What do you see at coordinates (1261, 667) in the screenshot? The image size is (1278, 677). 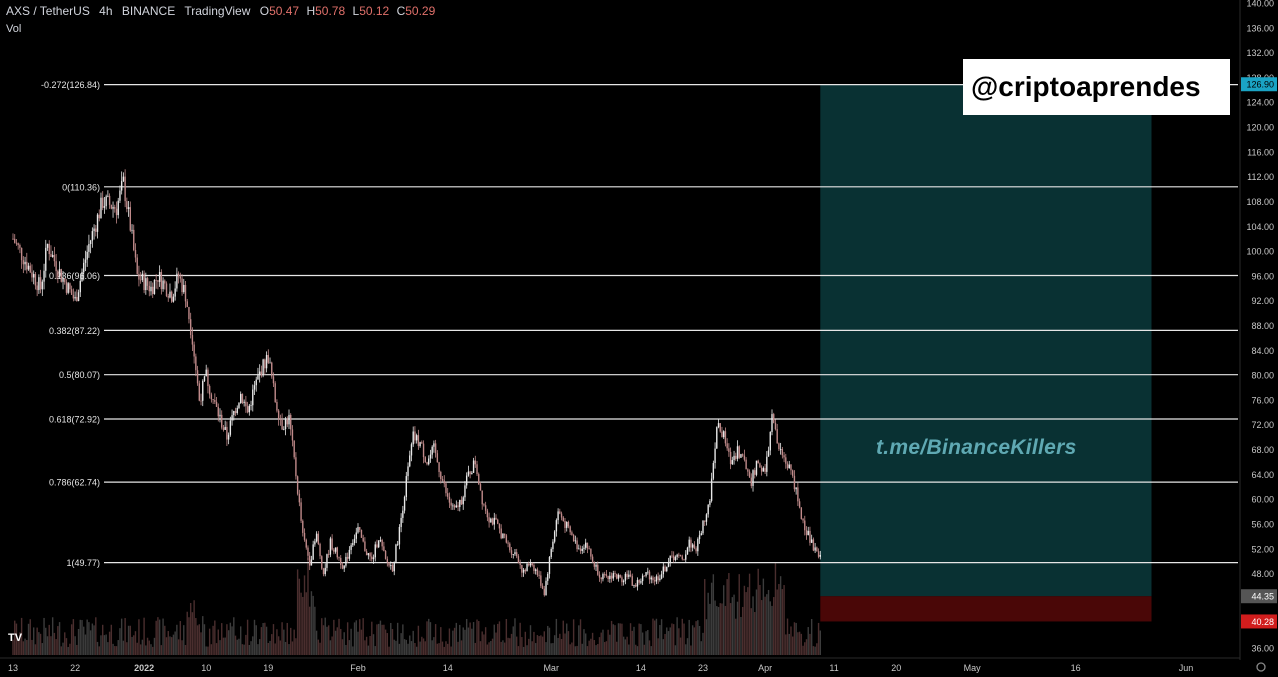 I see `settings-gear-icon` at bounding box center [1261, 667].